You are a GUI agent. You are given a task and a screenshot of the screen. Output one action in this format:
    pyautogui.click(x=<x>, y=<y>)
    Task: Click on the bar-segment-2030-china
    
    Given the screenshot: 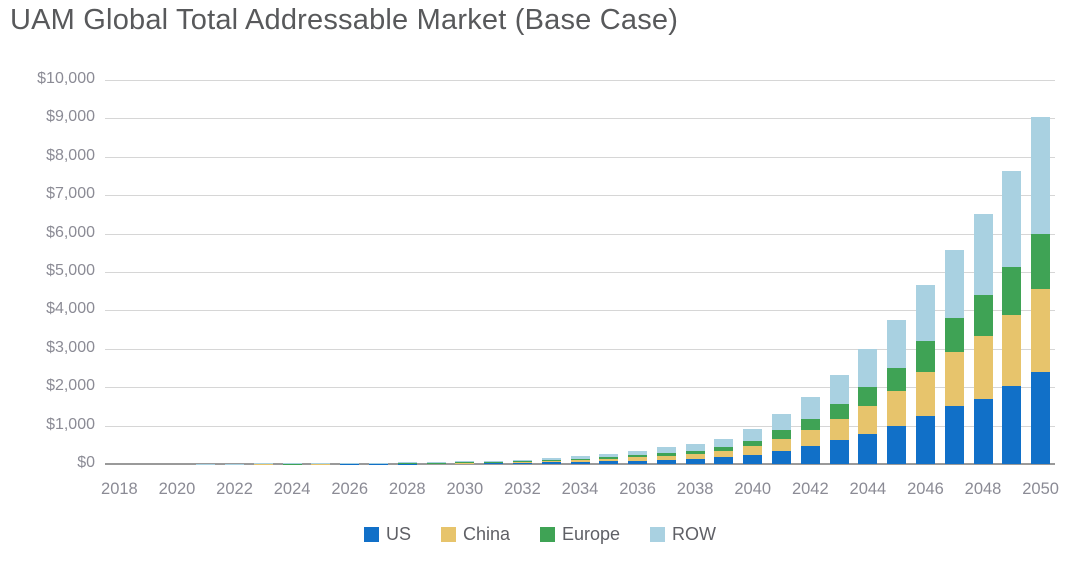 What is the action you would take?
    pyautogui.click(x=465, y=463)
    